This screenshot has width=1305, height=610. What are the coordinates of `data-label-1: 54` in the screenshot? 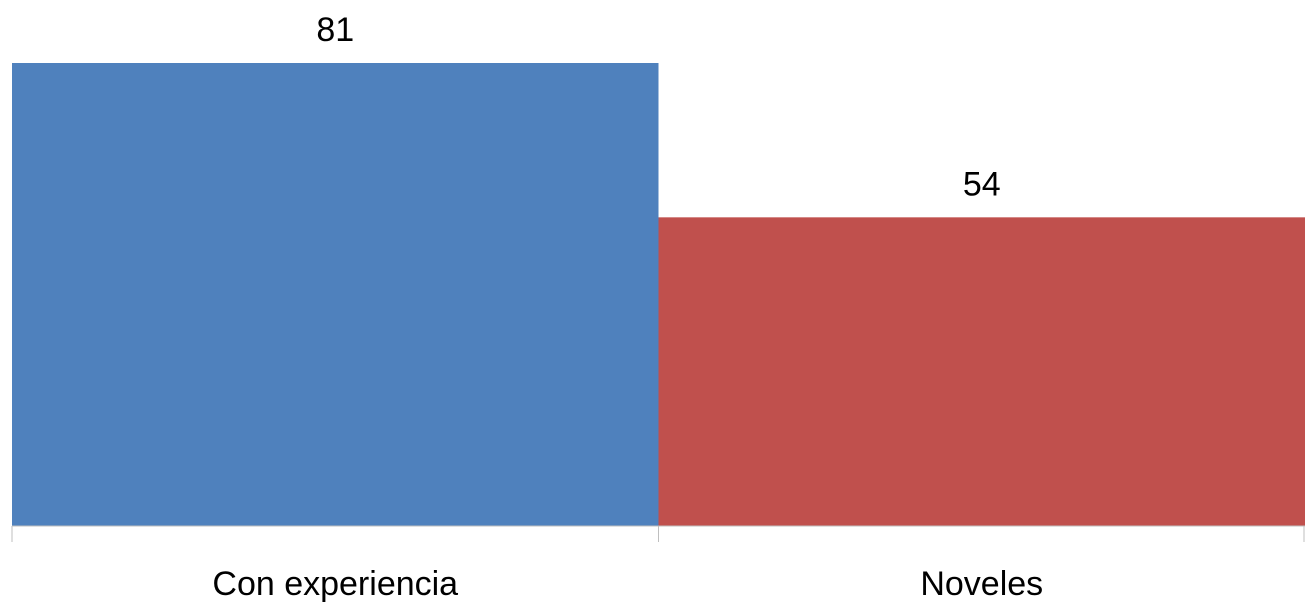 It's located at (982, 184).